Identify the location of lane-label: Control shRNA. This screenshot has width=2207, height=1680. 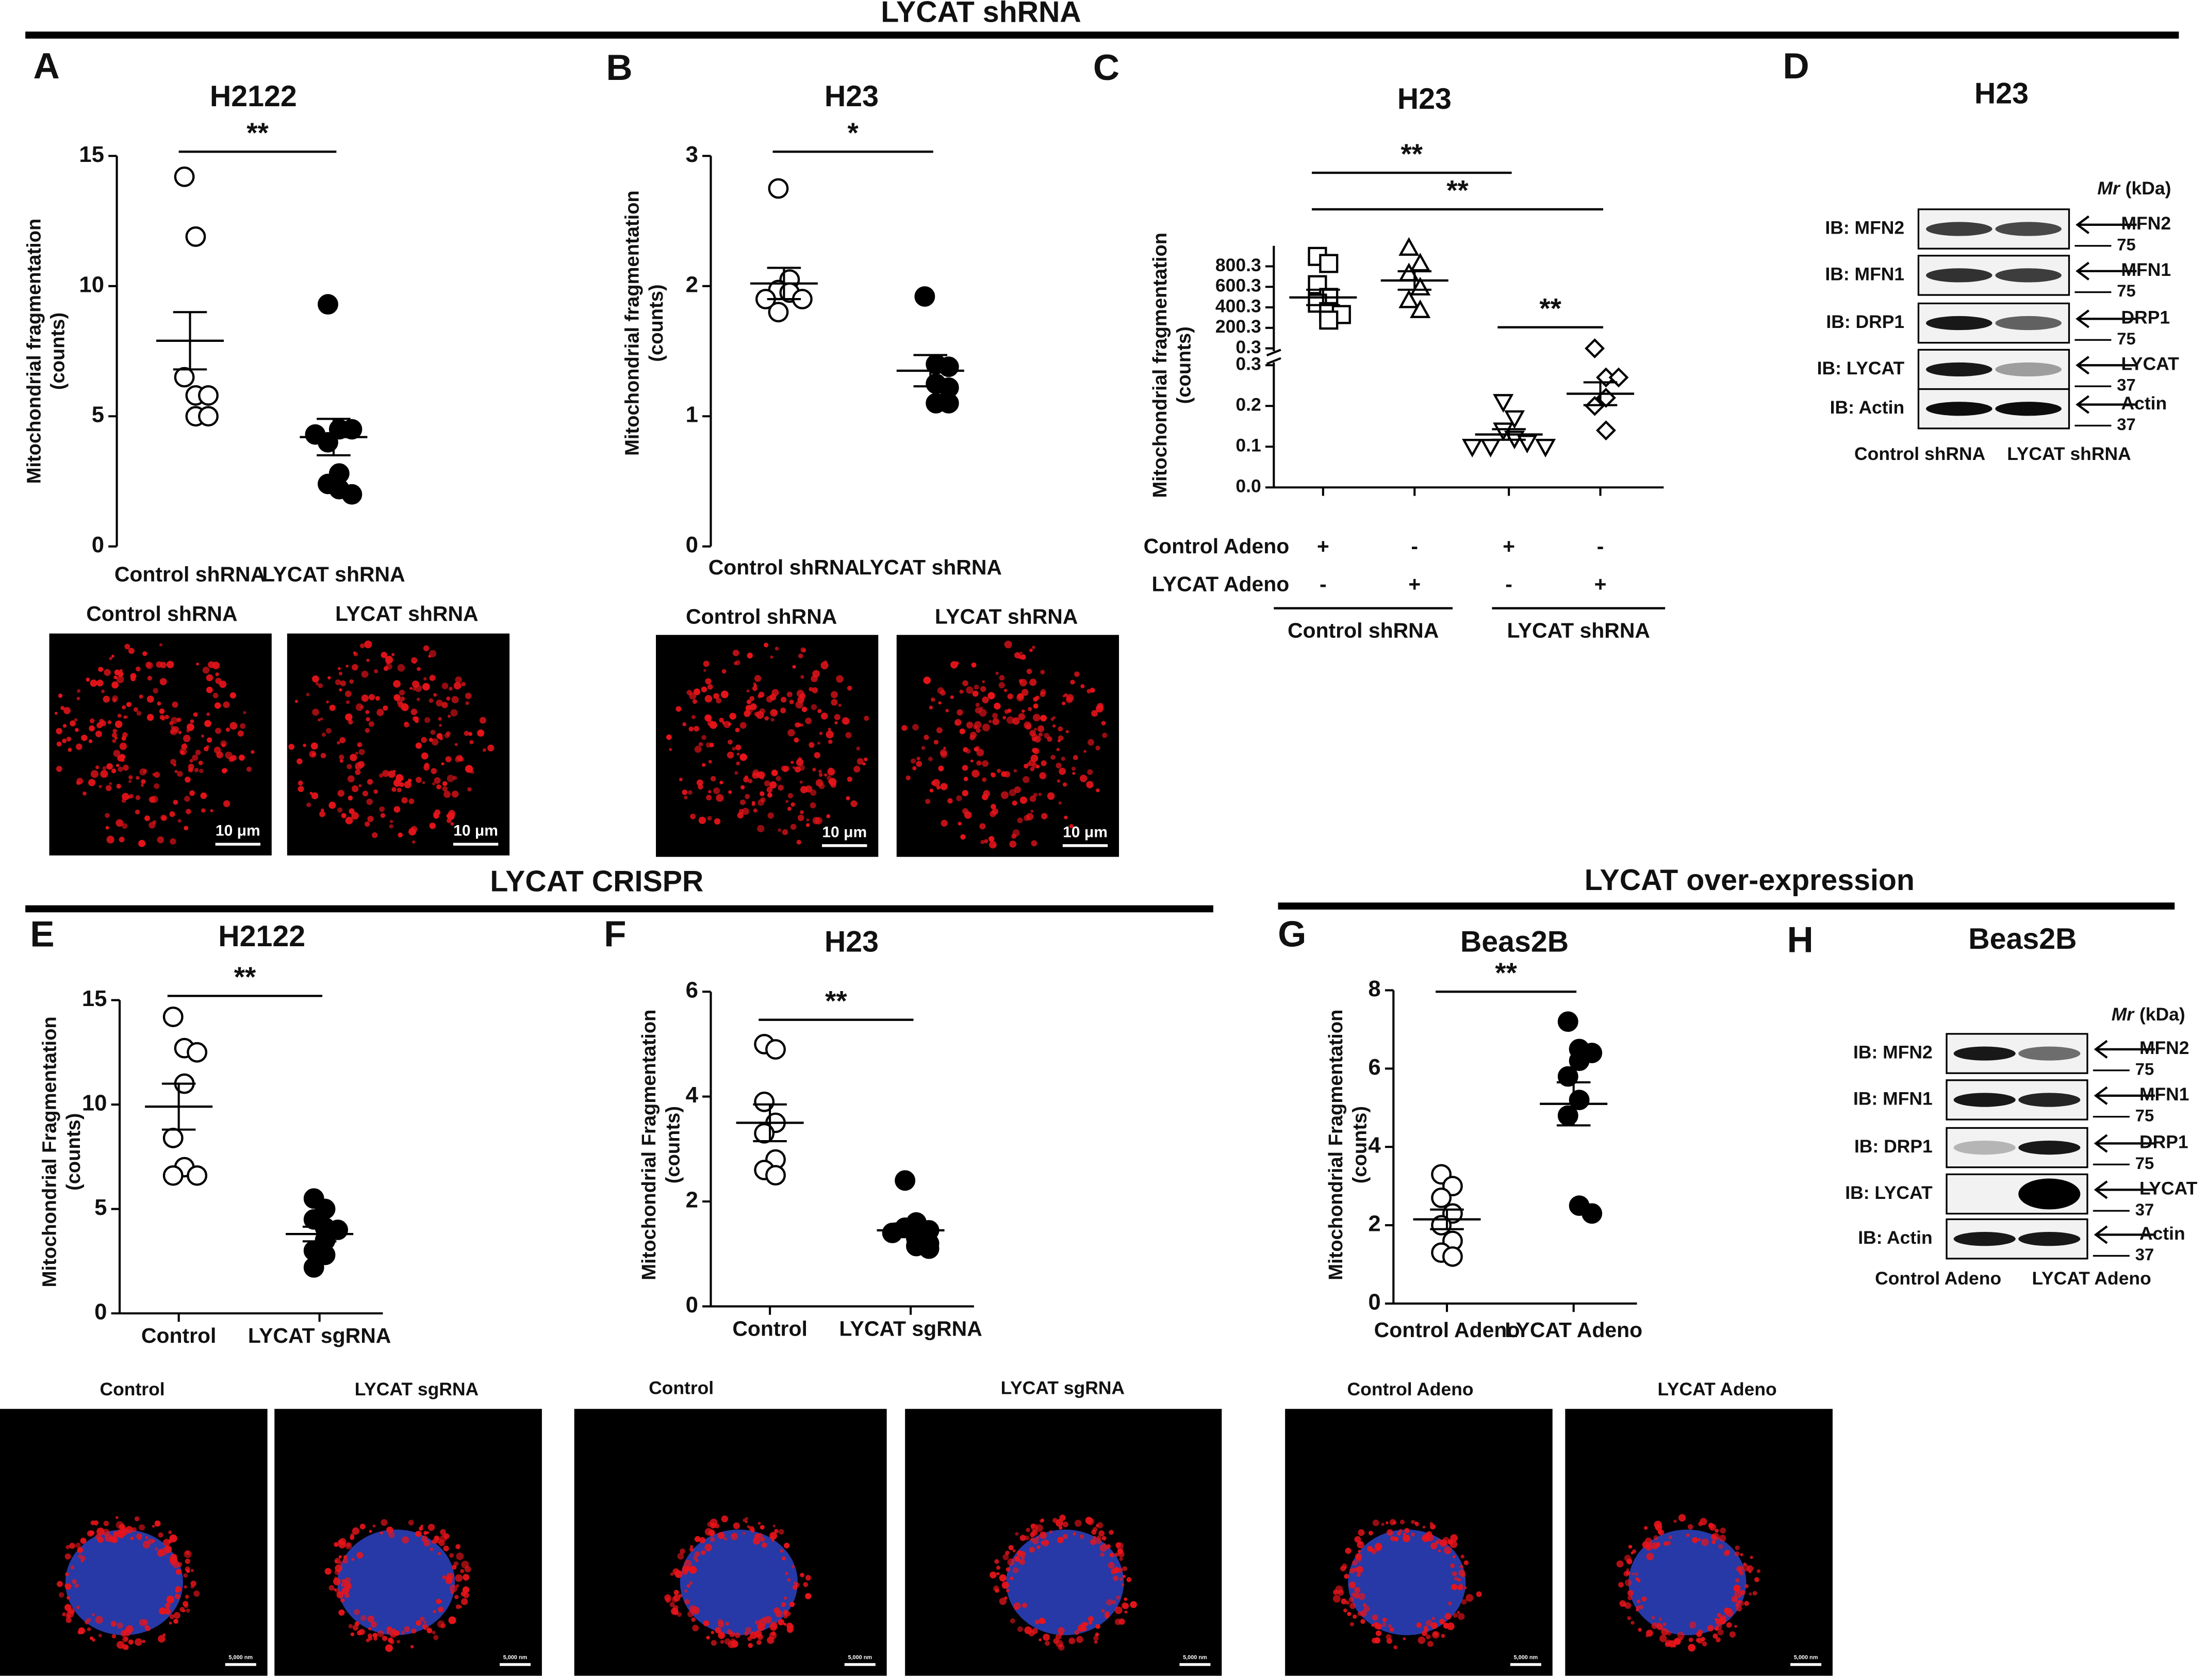
(1920, 454).